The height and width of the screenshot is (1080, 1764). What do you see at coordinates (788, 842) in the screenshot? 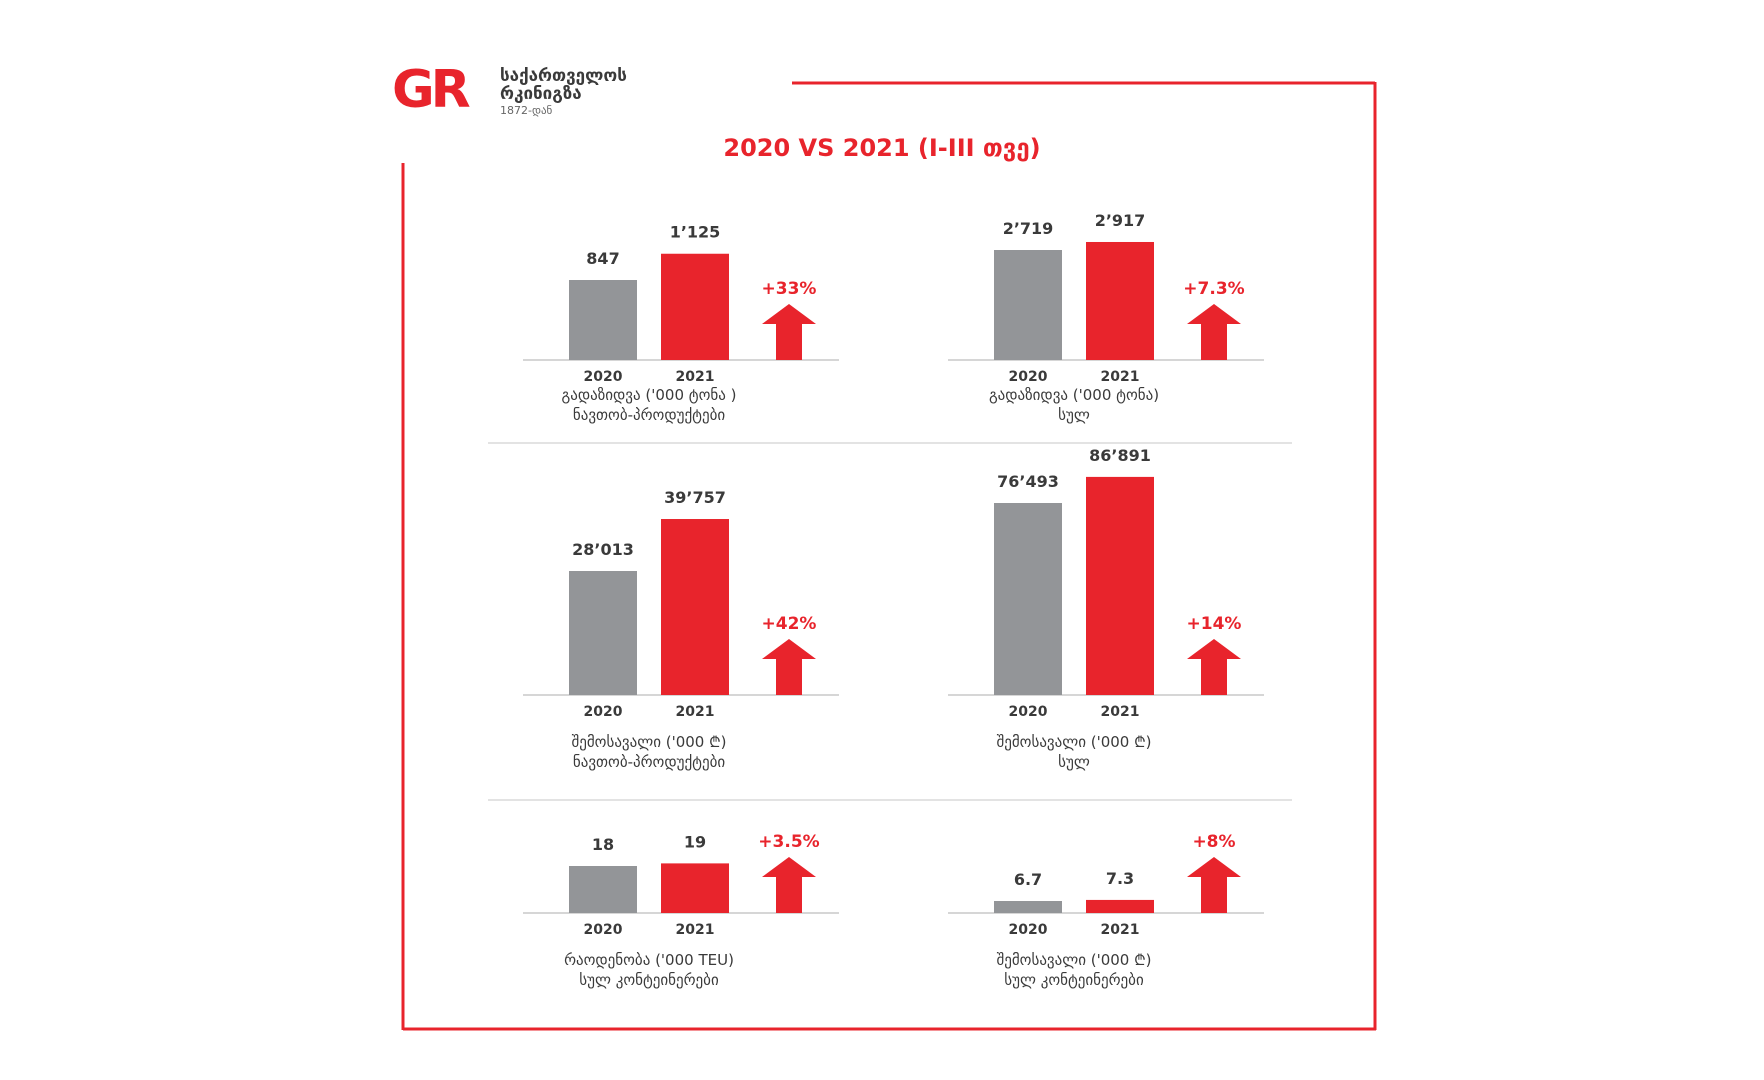
I see `change-label: +3.5%` at bounding box center [788, 842].